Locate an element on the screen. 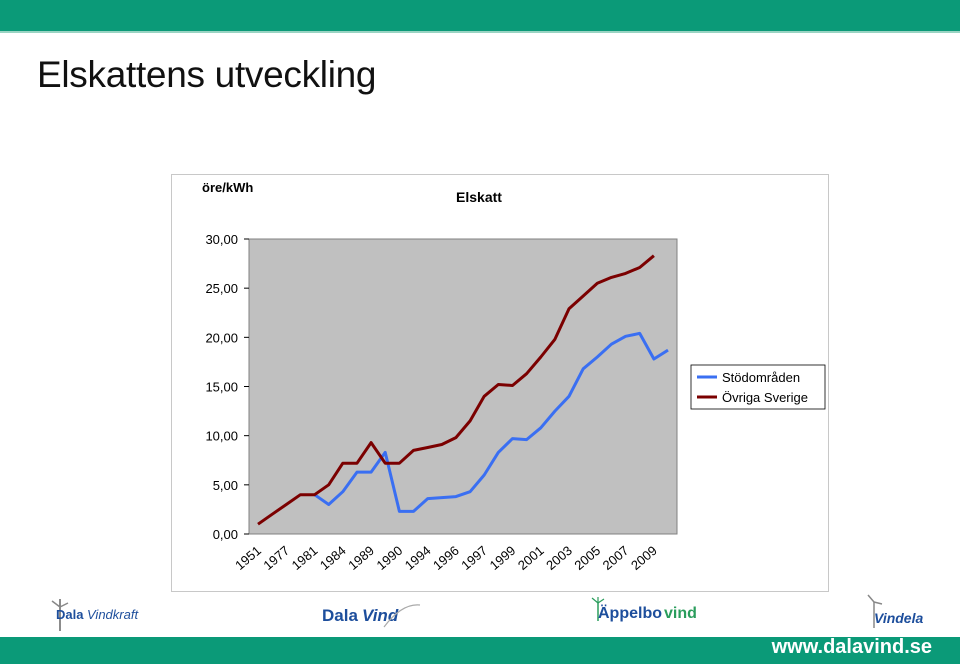 This screenshot has width=960, height=664. x-tick-label: 2005 is located at coordinates (587, 558).